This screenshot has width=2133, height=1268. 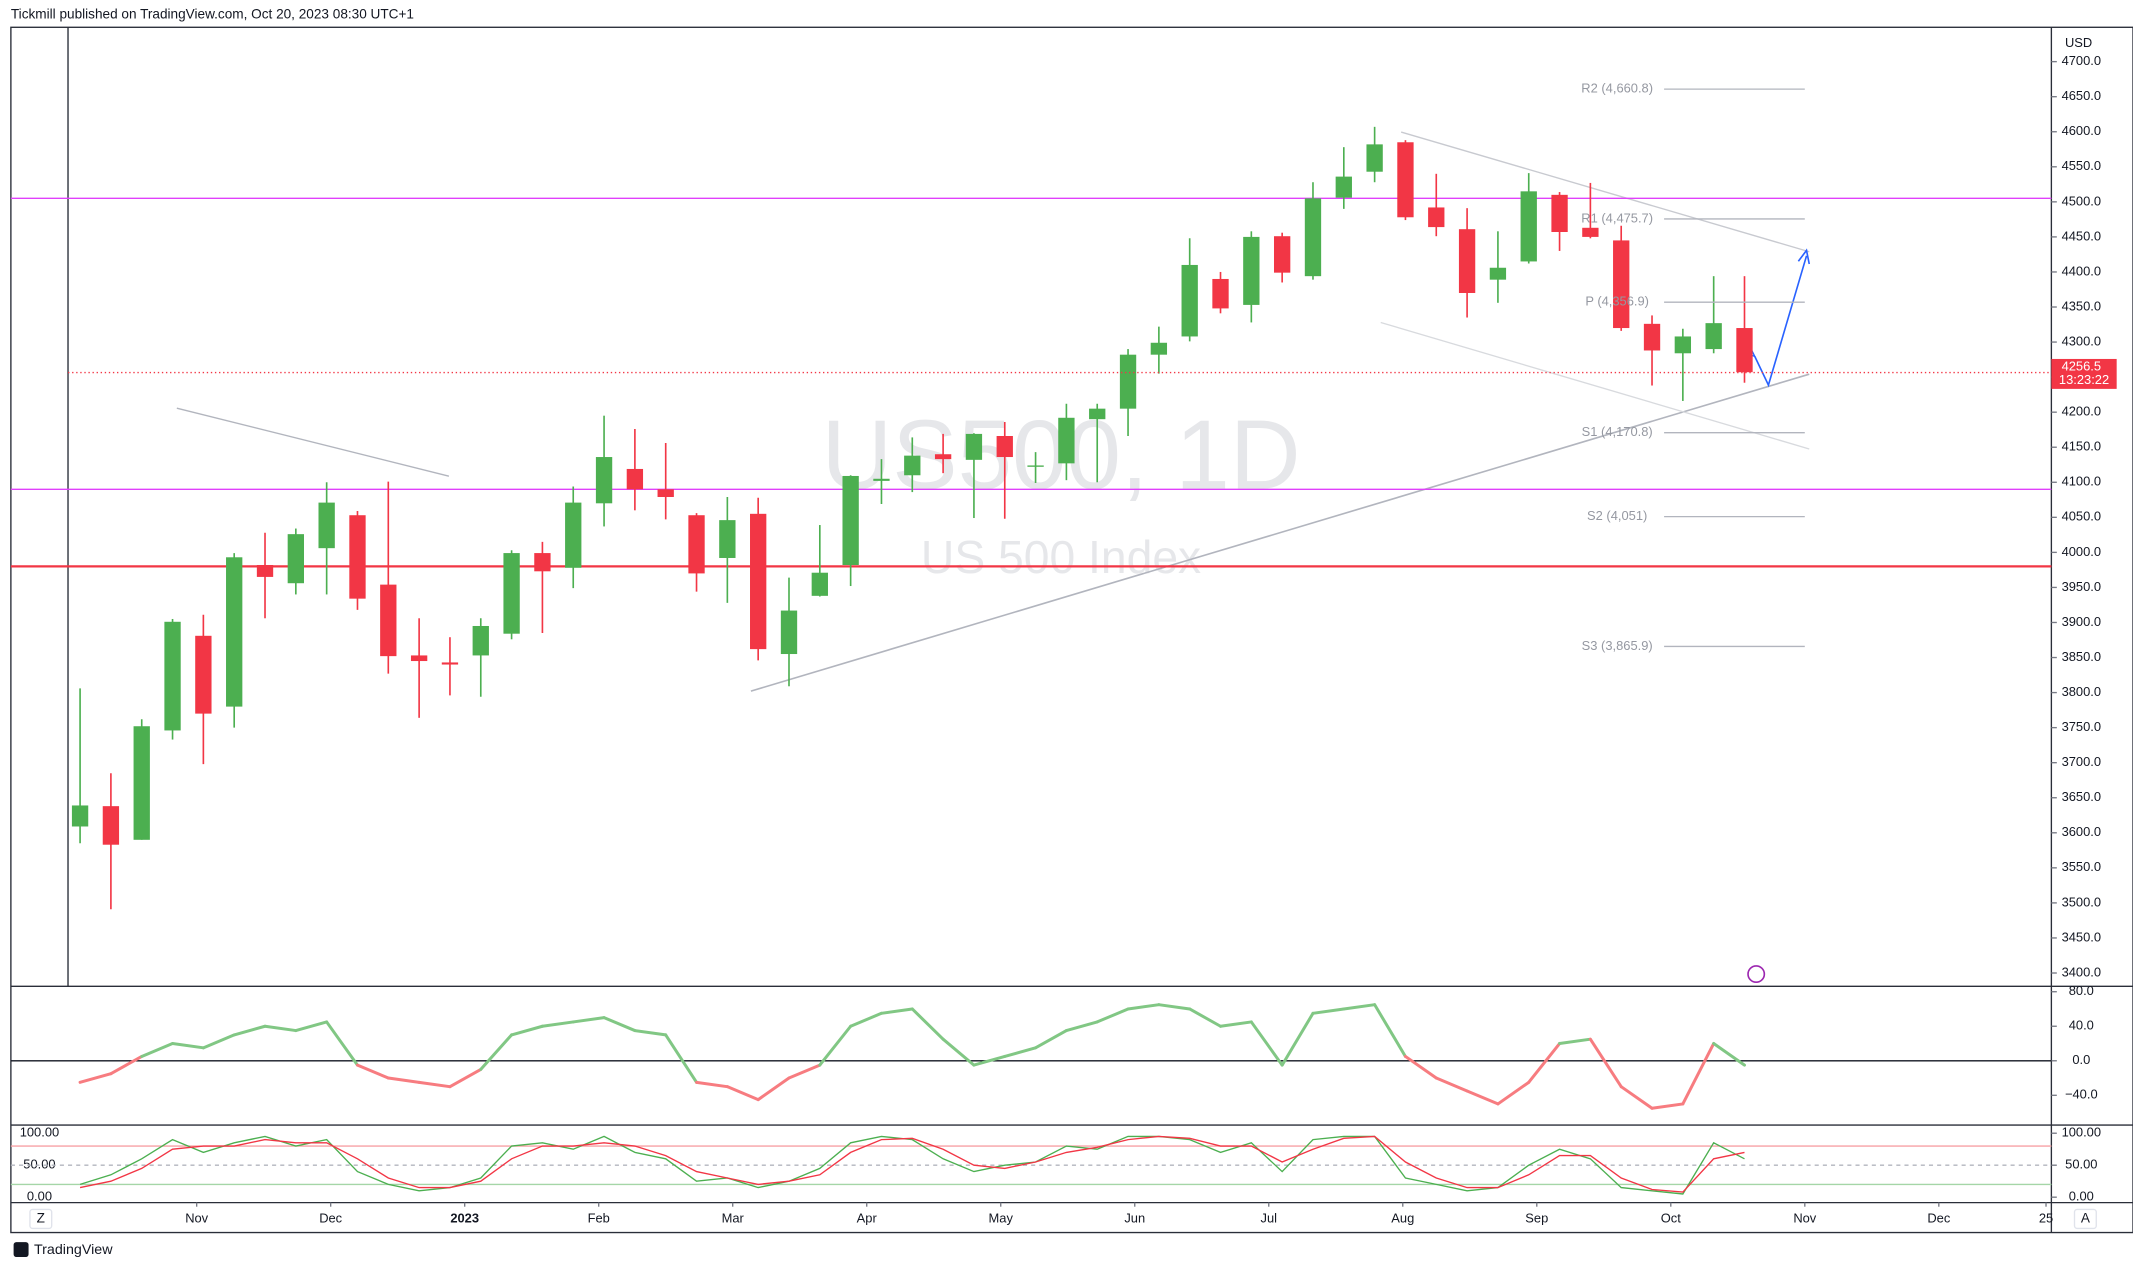 What do you see at coordinates (2081, 901) in the screenshot?
I see `y-tick-label: 3500.0` at bounding box center [2081, 901].